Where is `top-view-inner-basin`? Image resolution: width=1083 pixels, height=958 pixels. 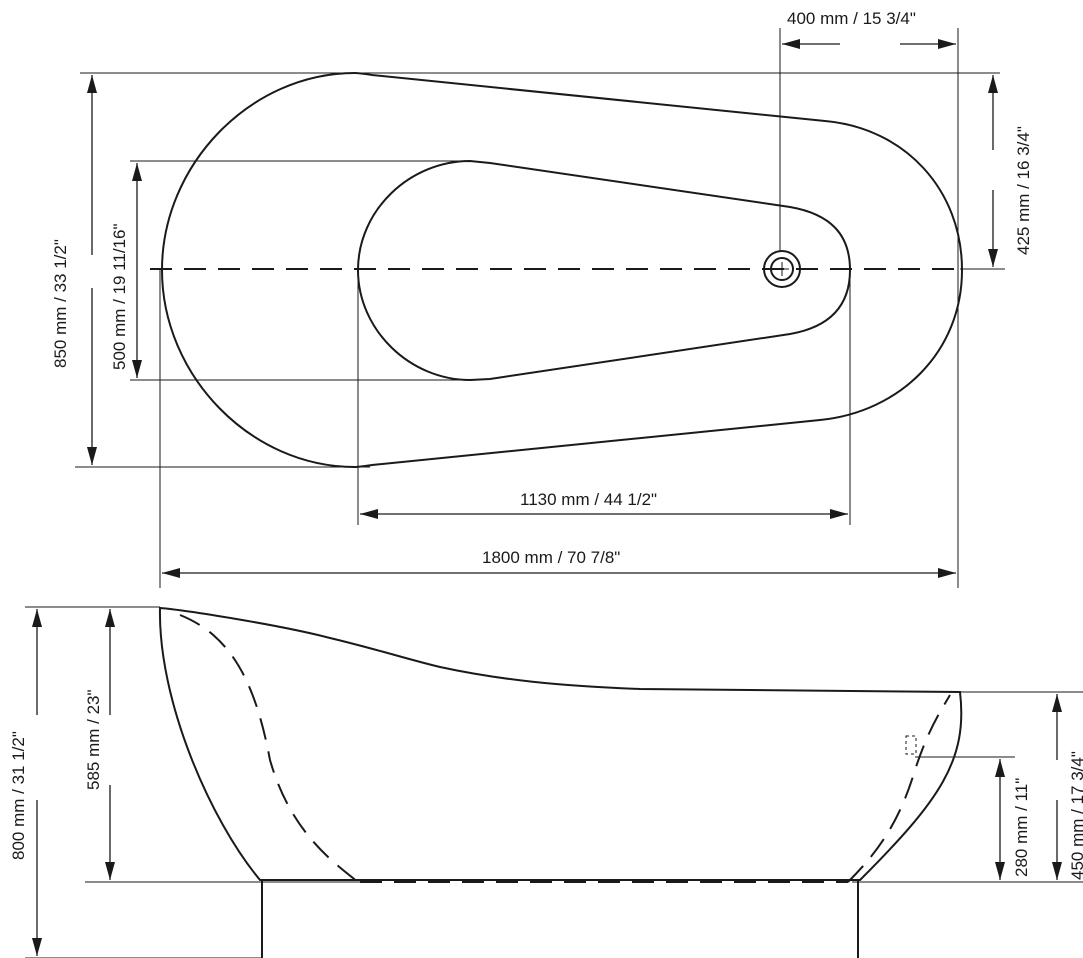
top-view-inner-basin is located at coordinates (604, 270).